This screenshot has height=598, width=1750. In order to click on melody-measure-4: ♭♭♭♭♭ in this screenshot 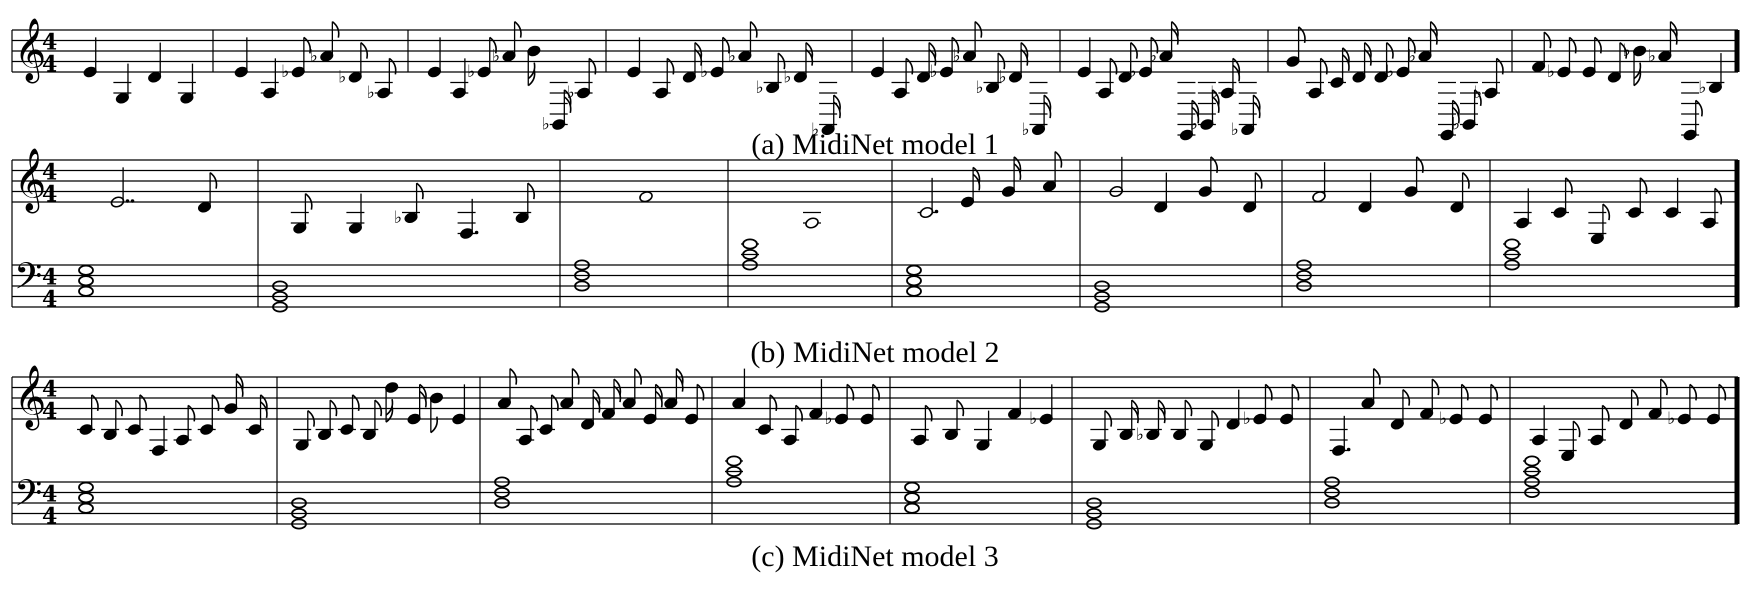, I will do `click(734, 80)`.